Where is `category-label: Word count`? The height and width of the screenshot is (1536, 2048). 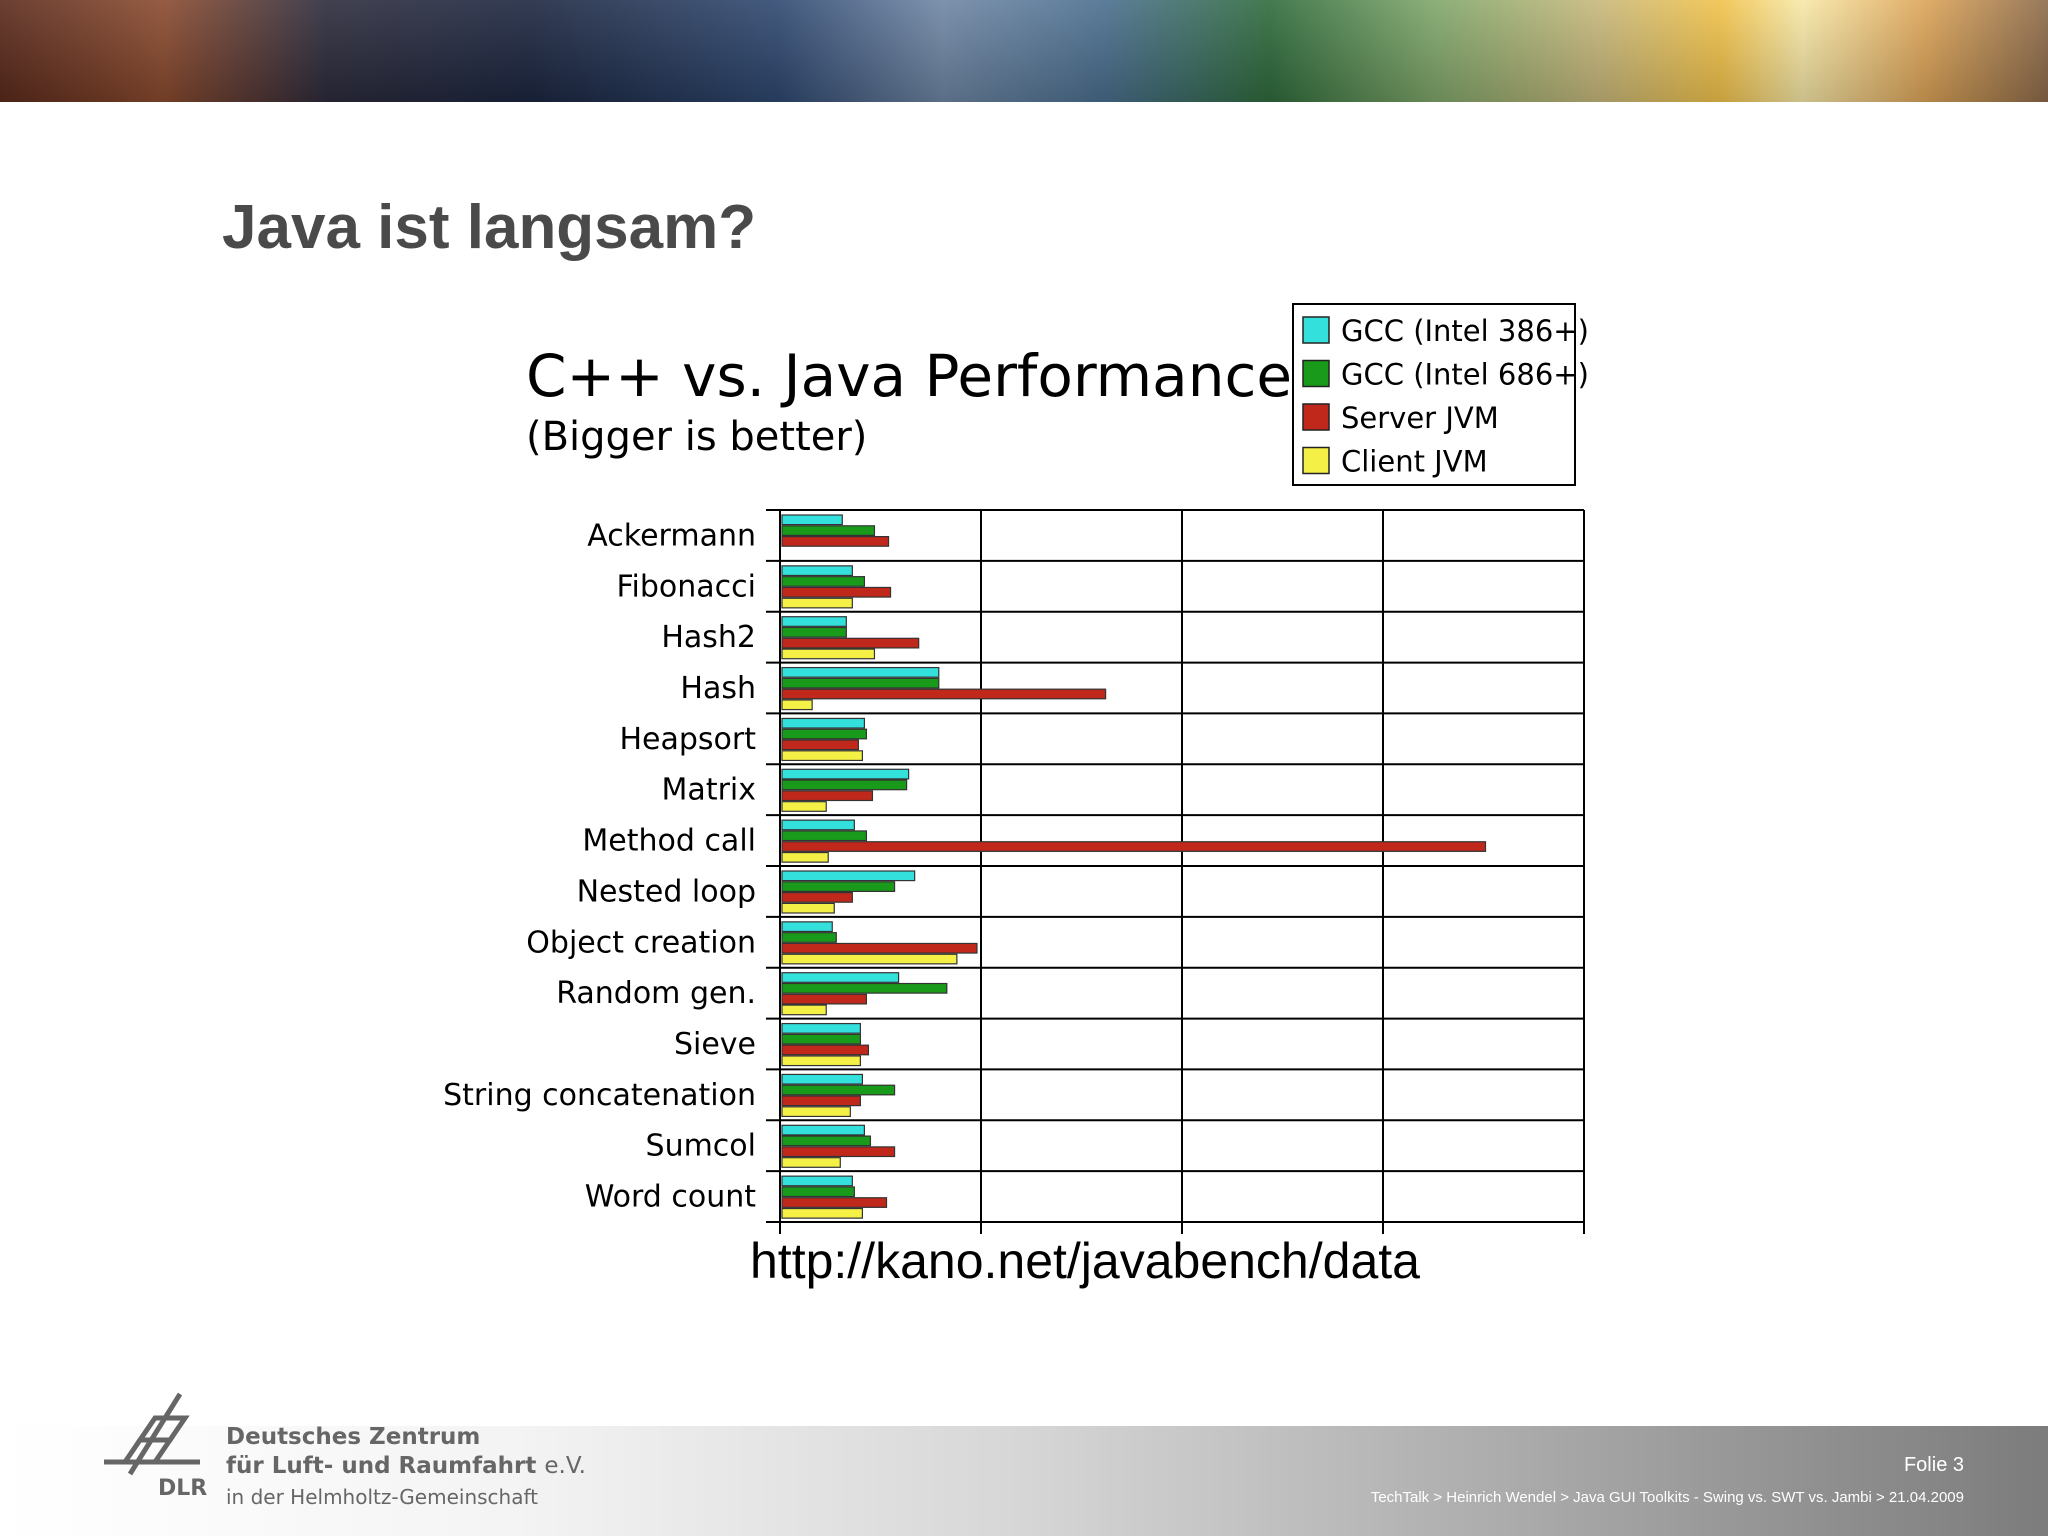
category-label: Word count is located at coordinates (671, 1197).